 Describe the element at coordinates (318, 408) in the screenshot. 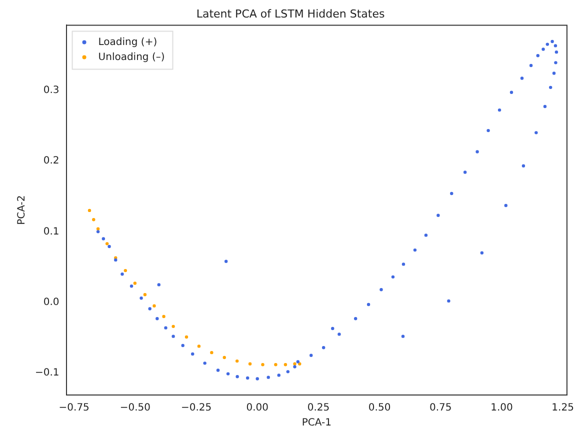

I see `x-tick-label: 0.25` at that location.